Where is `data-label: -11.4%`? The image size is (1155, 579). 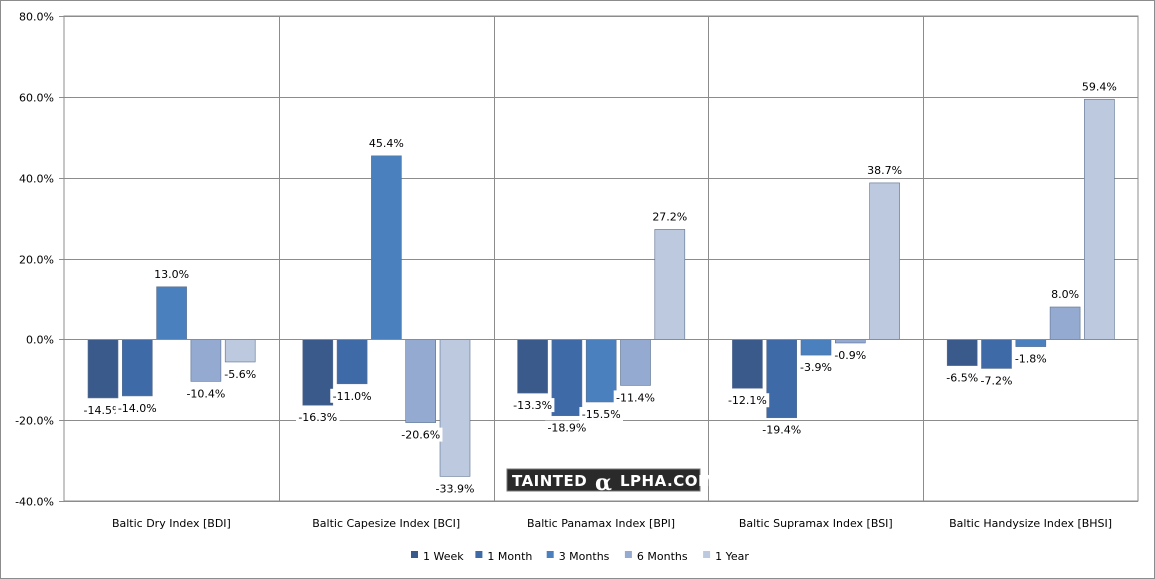
data-label: -11.4% is located at coordinates (635, 397).